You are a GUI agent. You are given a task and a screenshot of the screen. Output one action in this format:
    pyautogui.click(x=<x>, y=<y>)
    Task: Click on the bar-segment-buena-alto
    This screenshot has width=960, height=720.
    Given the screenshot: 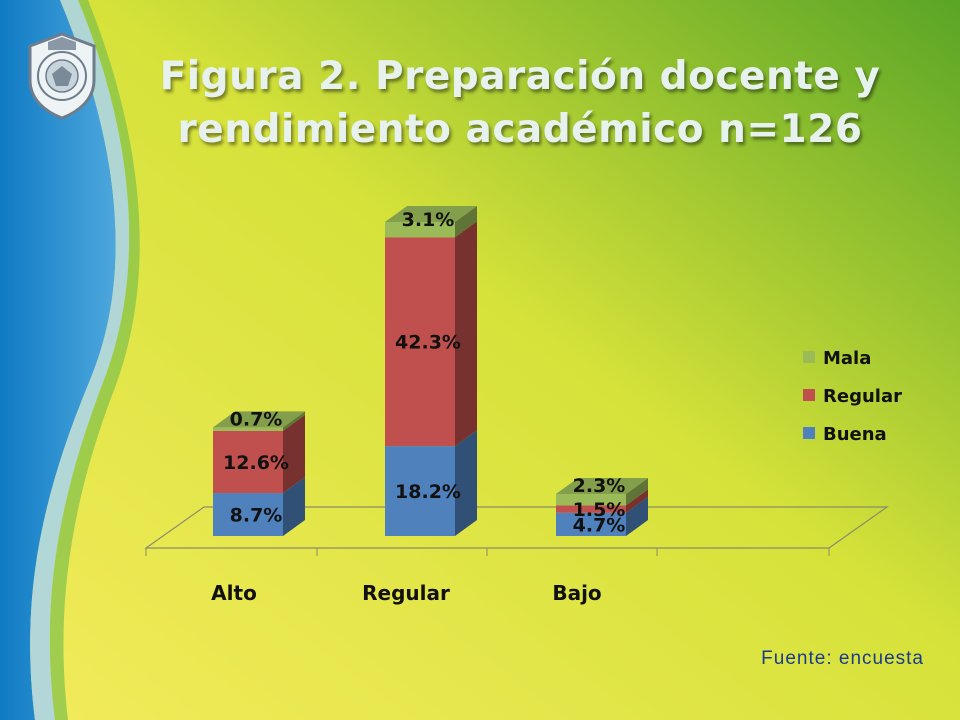 What is the action you would take?
    pyautogui.click(x=259, y=506)
    